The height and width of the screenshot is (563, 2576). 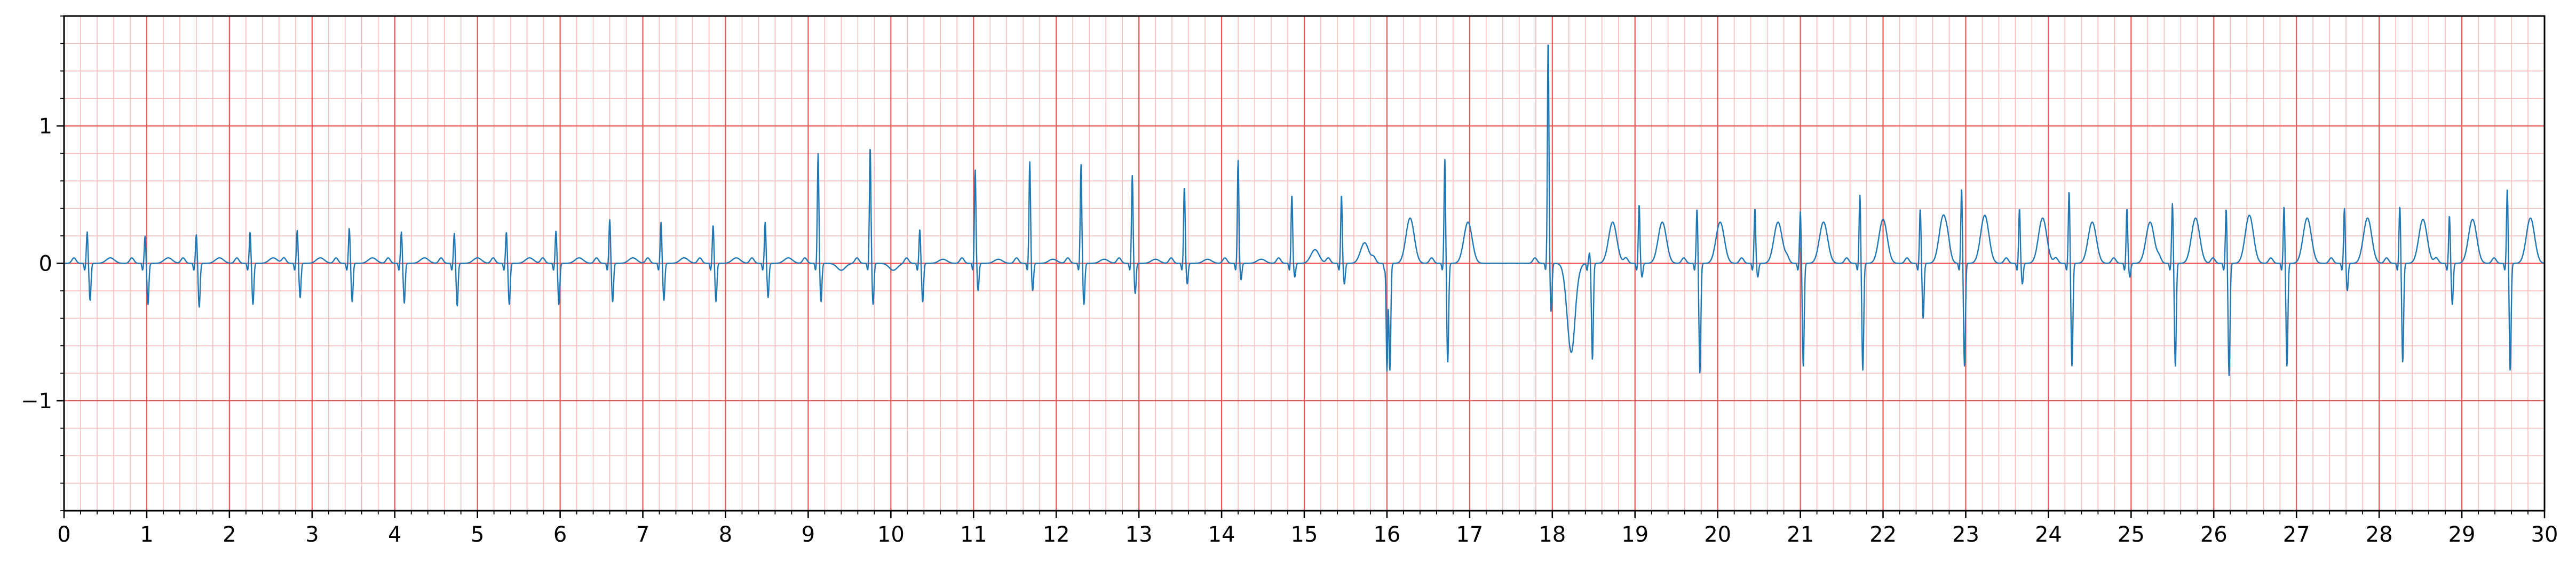 I want to click on x-tick-label: 3, so click(x=312, y=534).